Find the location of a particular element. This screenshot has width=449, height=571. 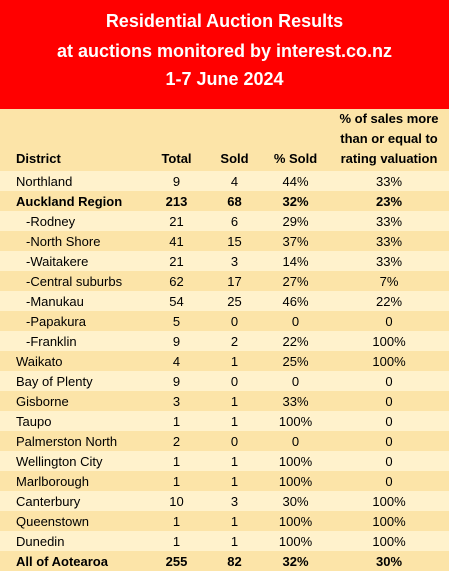

cell-total: 41 is located at coordinates (176, 241).